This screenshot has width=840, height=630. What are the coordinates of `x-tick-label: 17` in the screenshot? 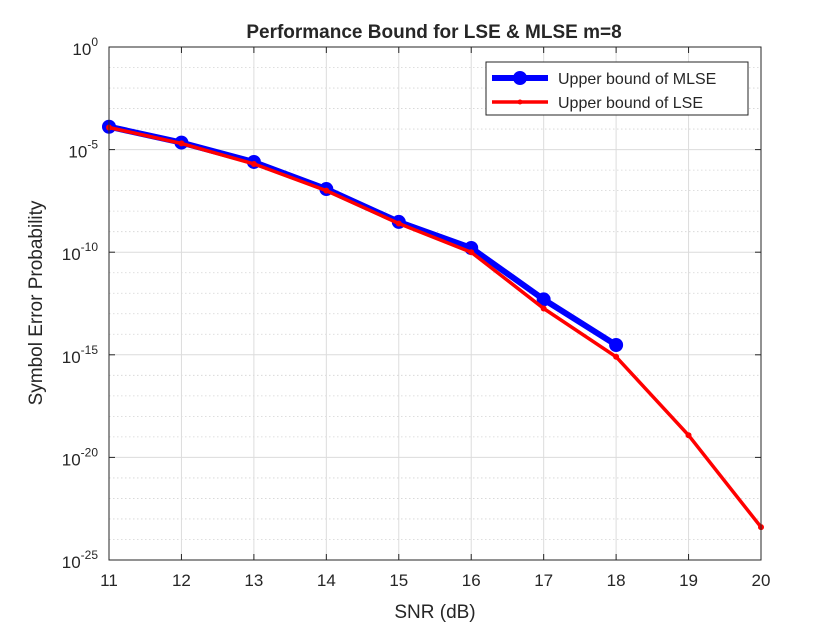 It's located at (543, 580).